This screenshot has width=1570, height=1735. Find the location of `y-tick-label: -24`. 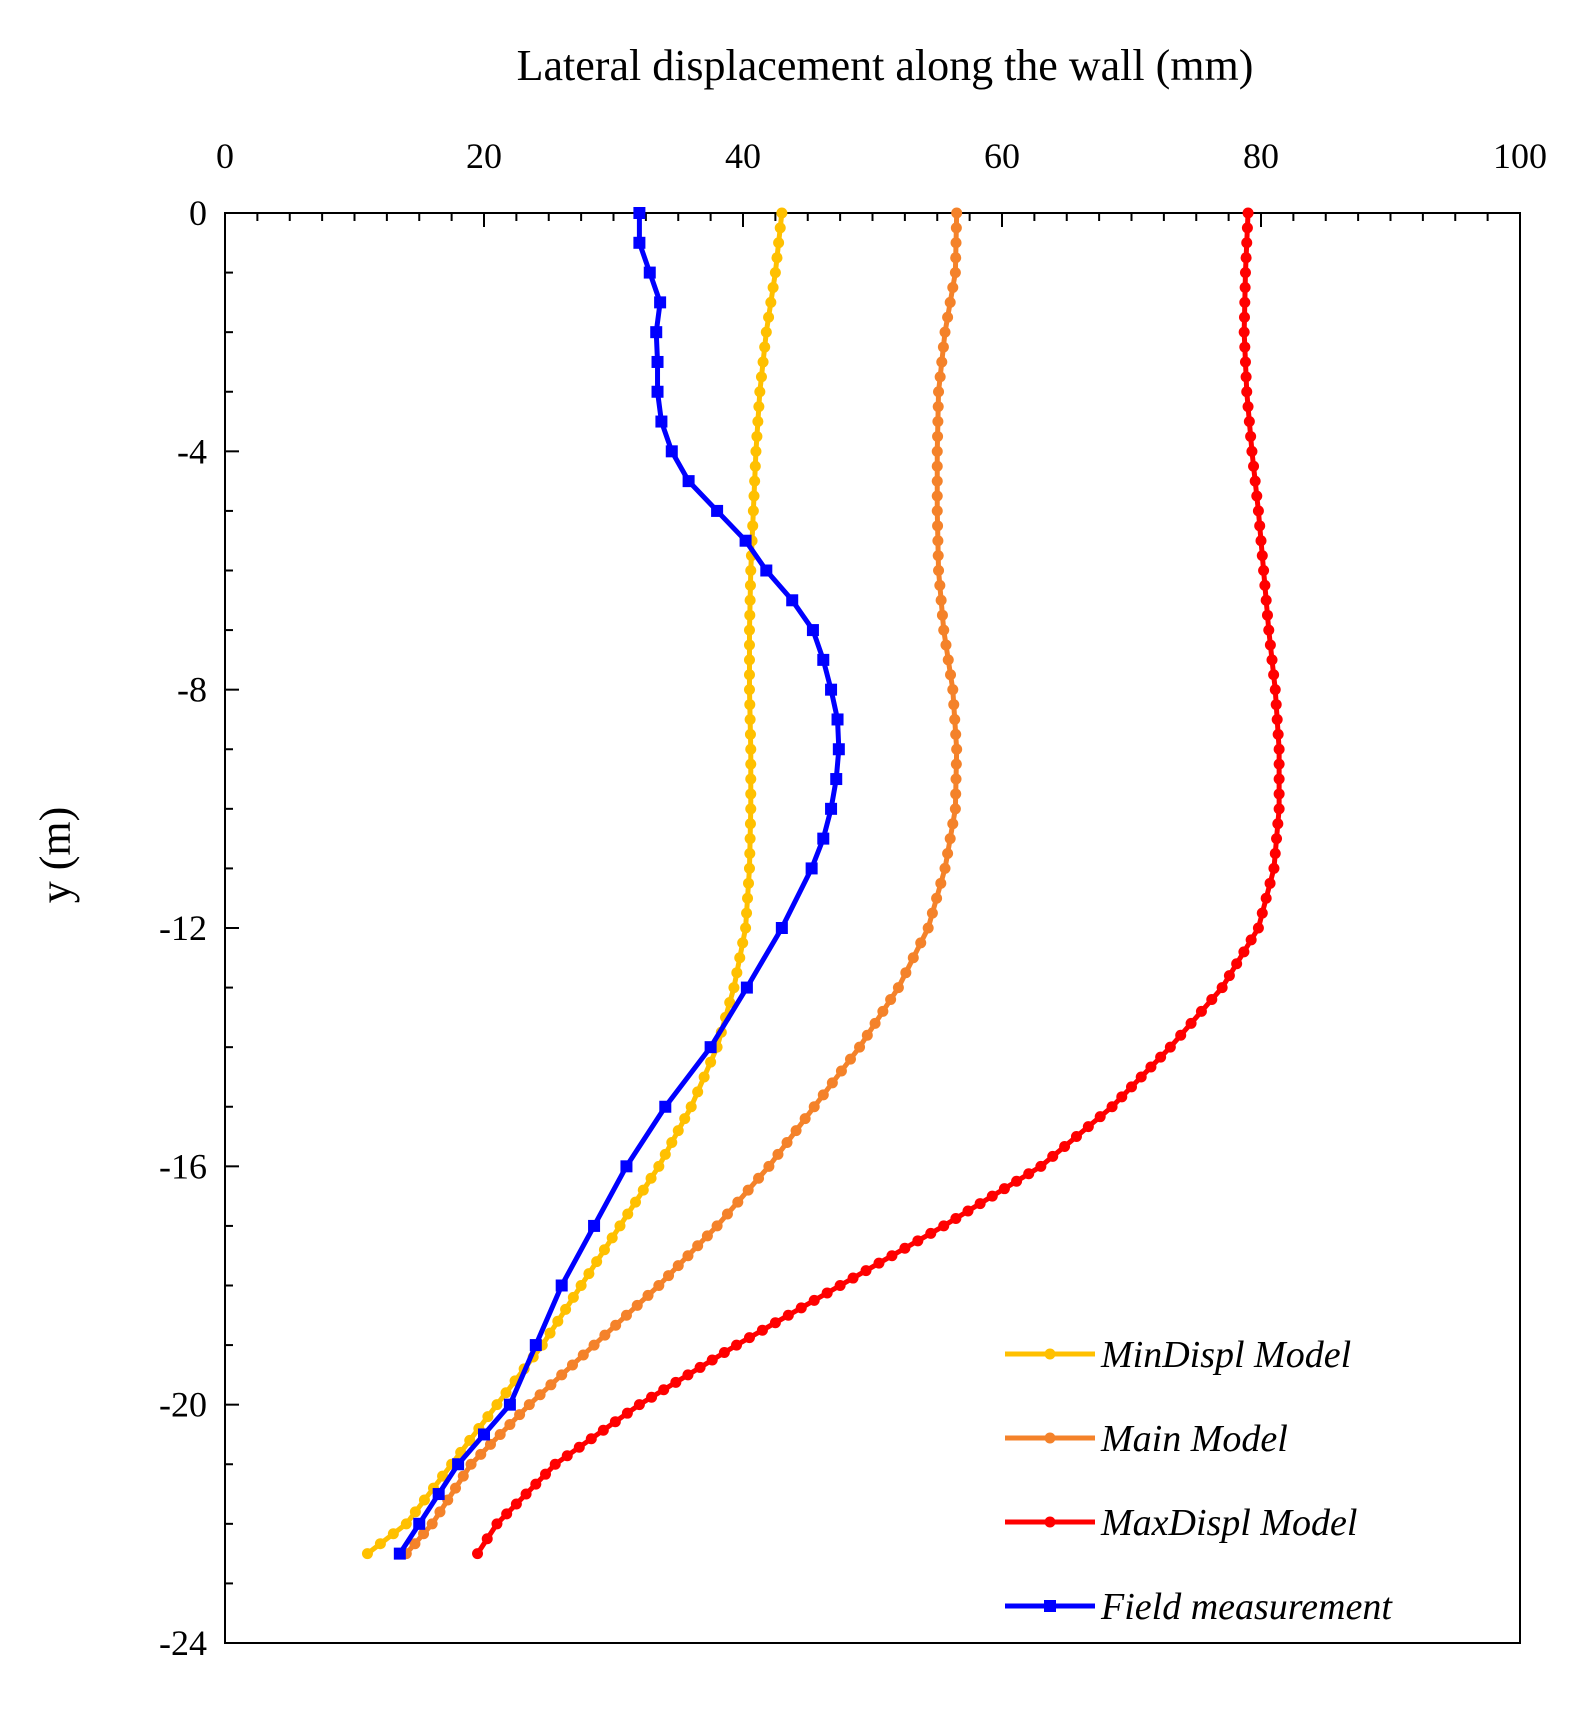

y-tick-label: -24 is located at coordinates (183, 1643).